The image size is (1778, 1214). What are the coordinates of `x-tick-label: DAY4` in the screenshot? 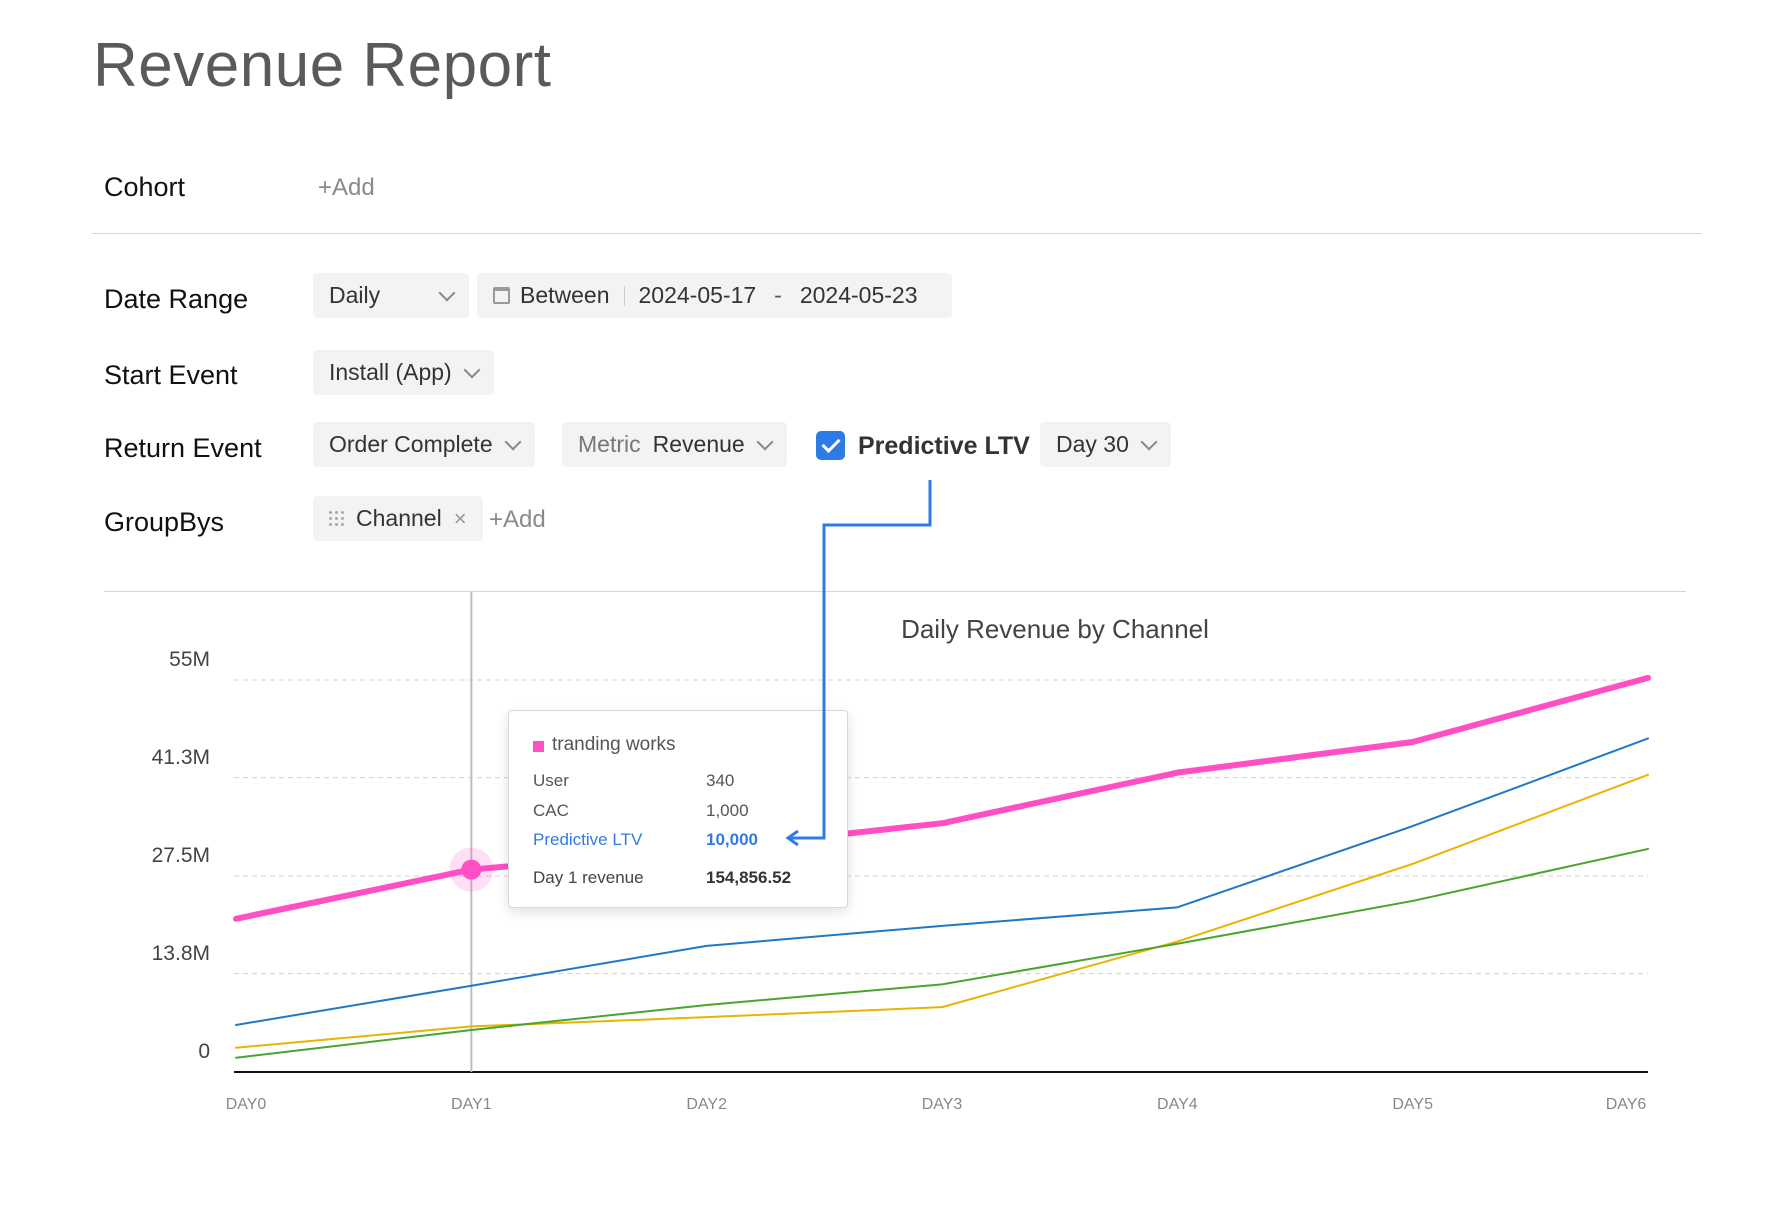 It's located at (1177, 1104).